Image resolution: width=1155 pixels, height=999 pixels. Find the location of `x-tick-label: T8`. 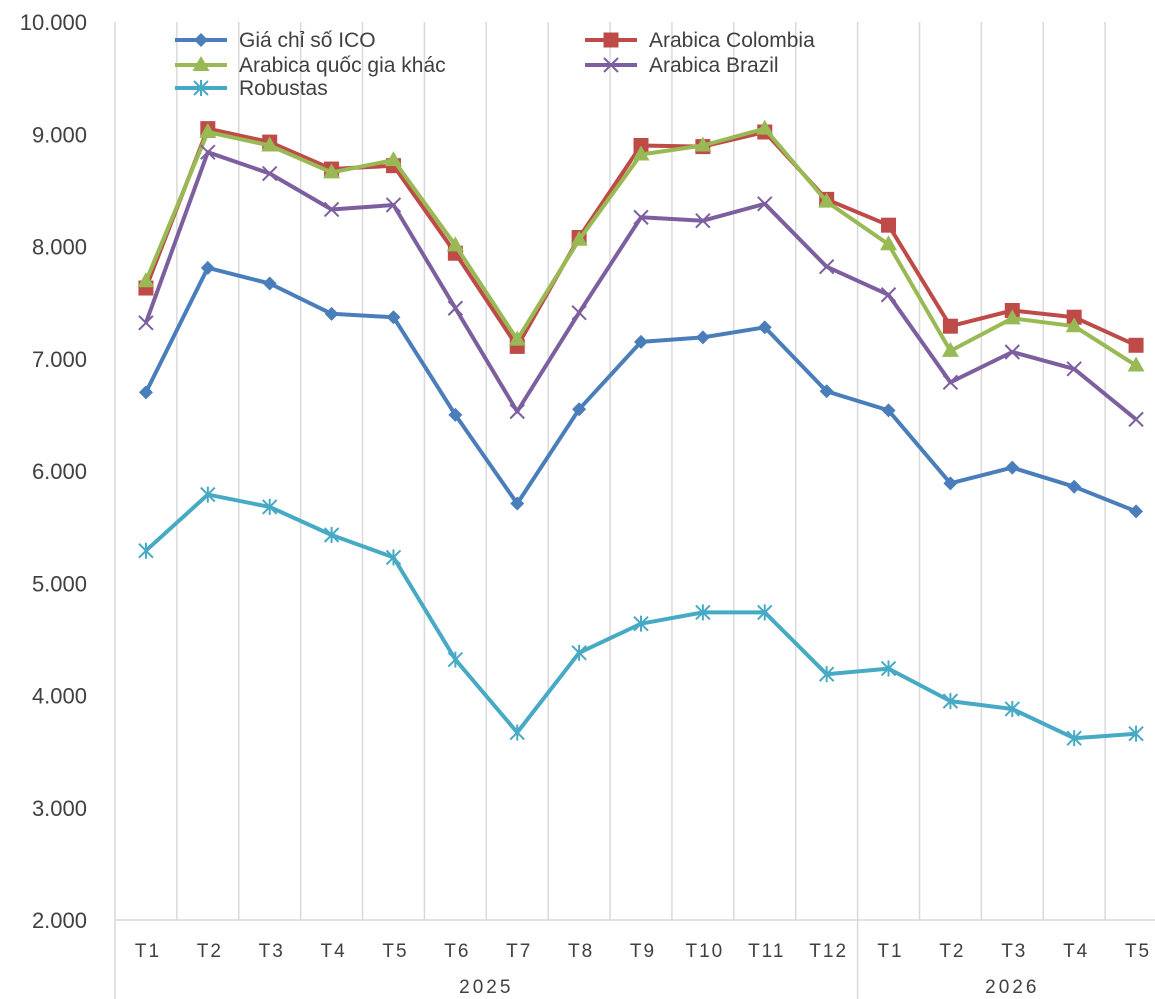

x-tick-label: T8 is located at coordinates (581, 951).